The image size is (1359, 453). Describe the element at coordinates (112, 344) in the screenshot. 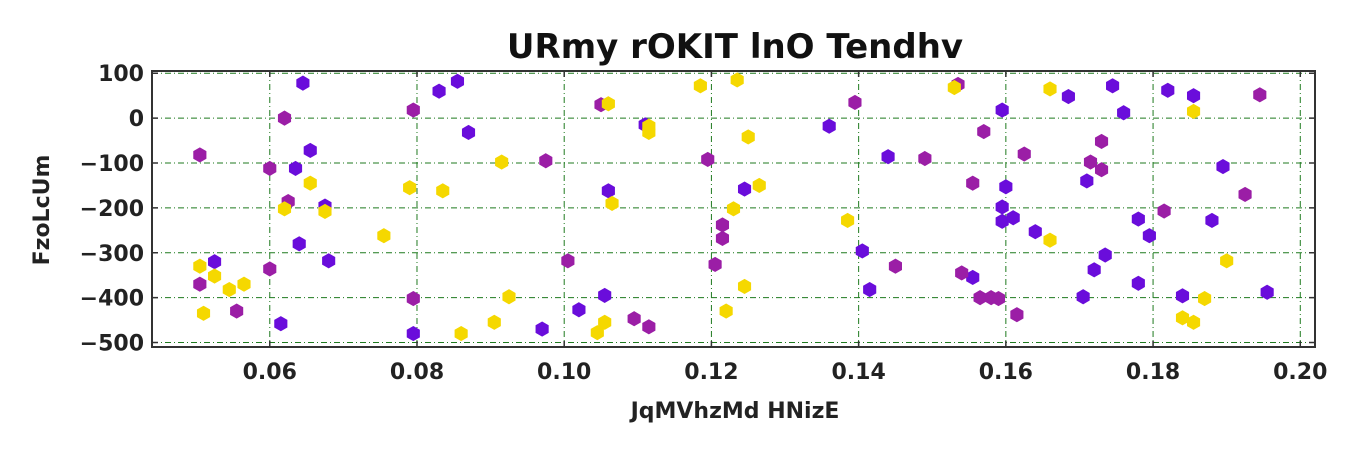

I see `y-tick-label: −500` at that location.